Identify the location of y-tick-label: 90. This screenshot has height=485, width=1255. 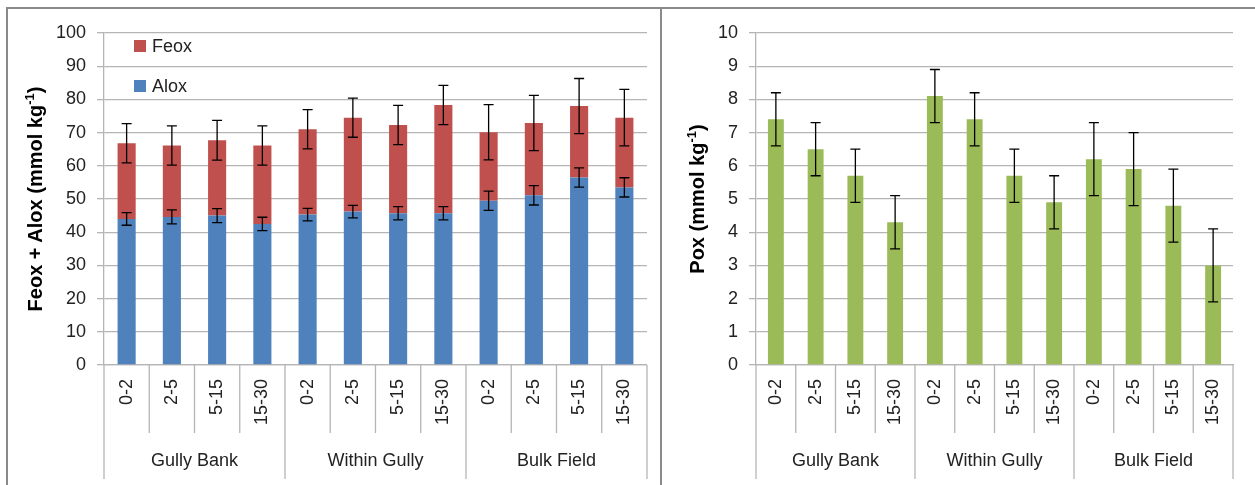
(75, 65).